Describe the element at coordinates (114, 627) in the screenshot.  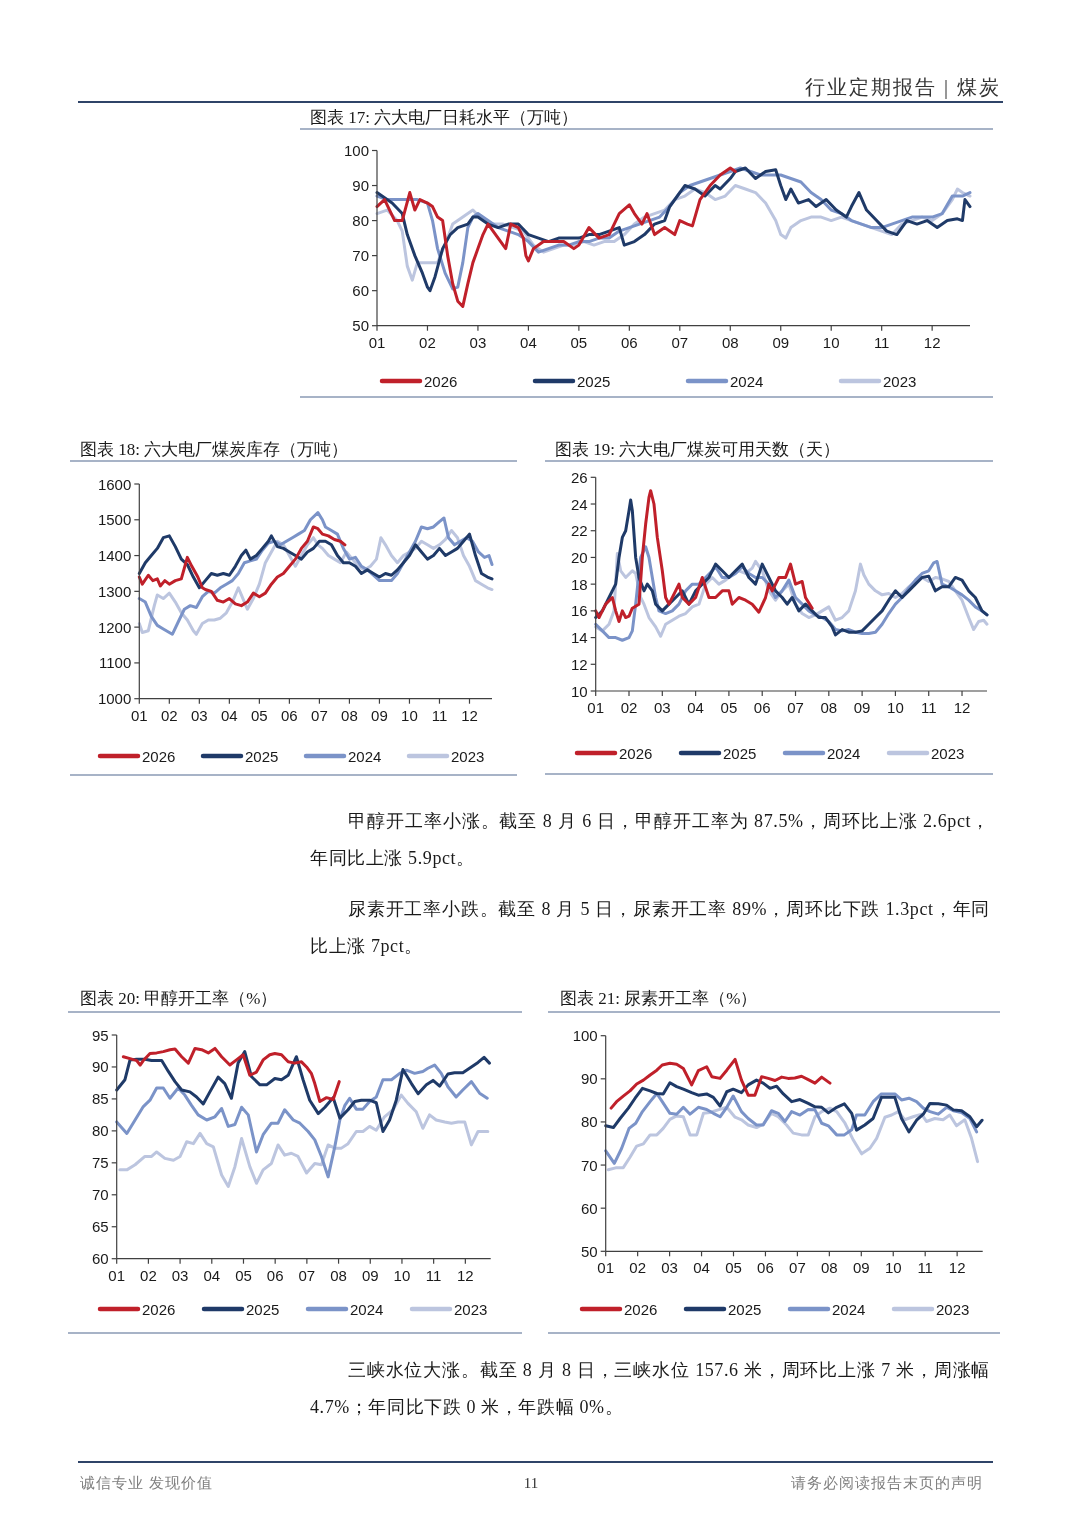
I see `y-tick-label: 1200` at that location.